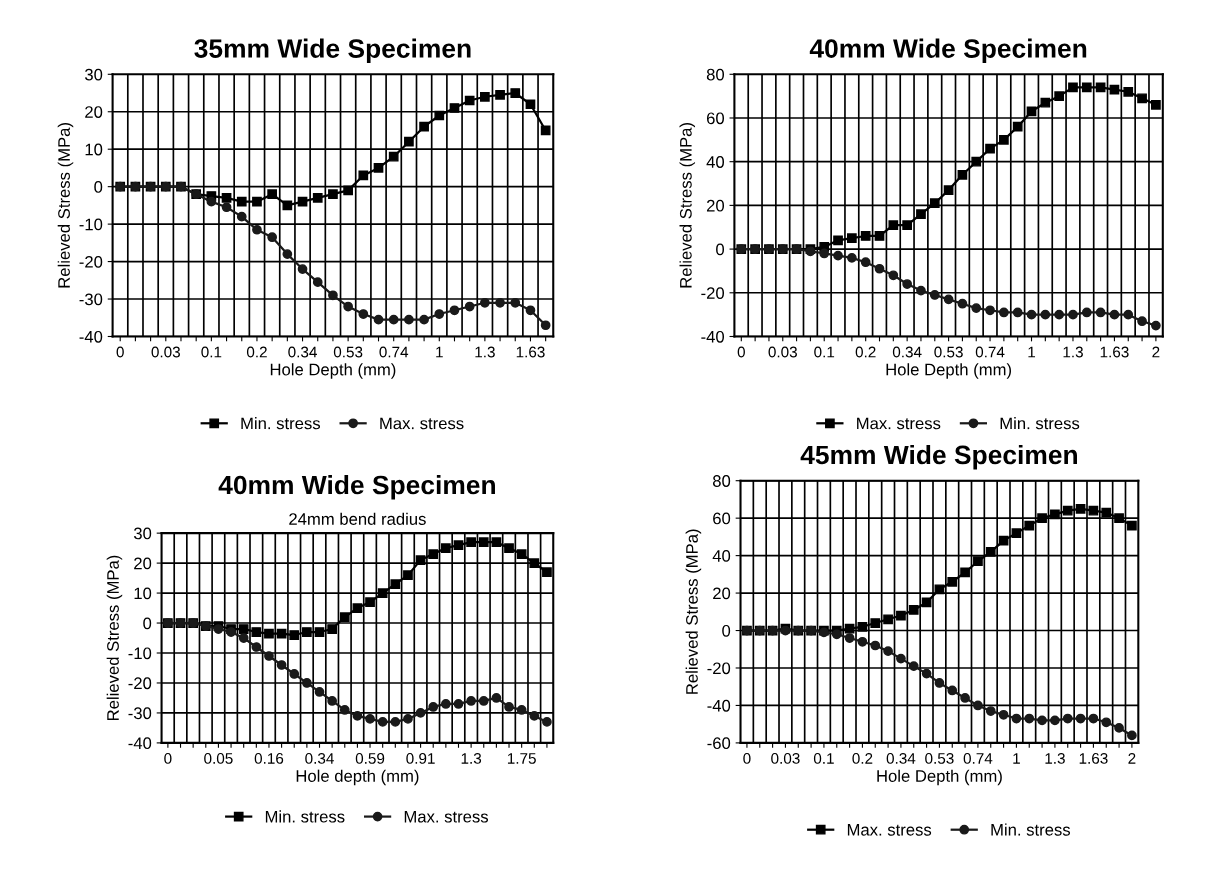 The image size is (1224, 874). I want to click on x-tick-label: 1.75, so click(521, 758).